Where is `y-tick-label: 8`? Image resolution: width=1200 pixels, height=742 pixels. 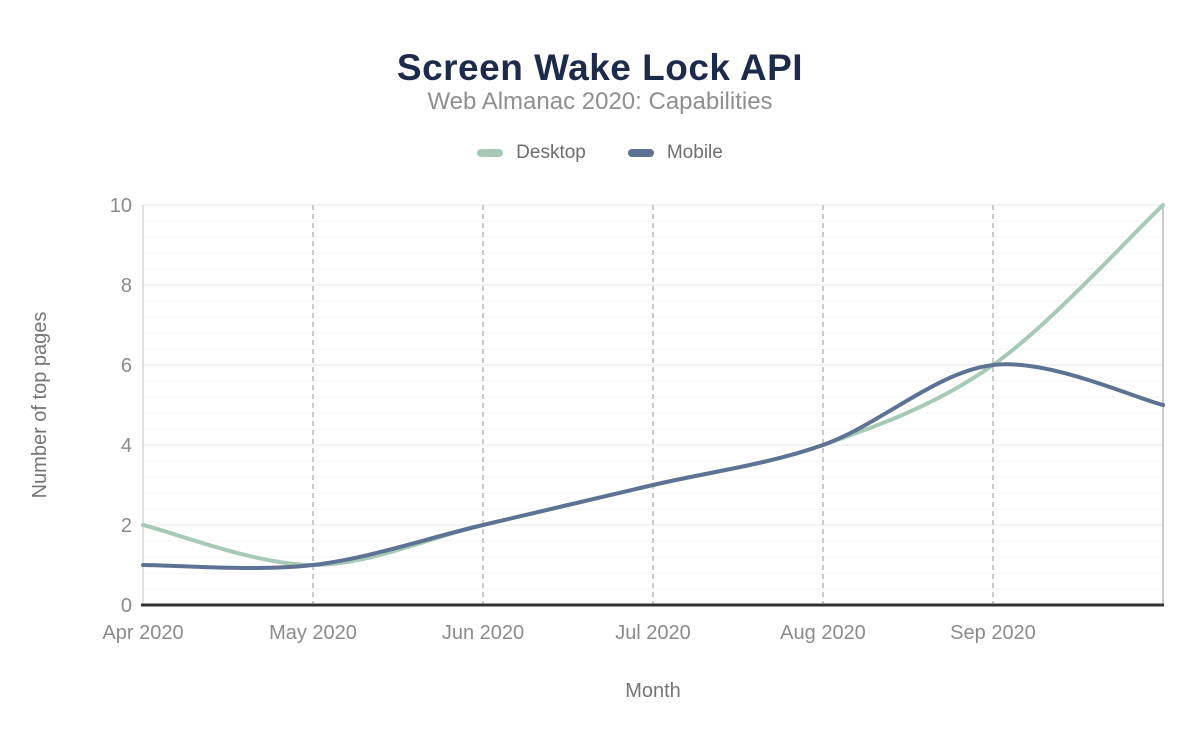
y-tick-label: 8 is located at coordinates (126, 286).